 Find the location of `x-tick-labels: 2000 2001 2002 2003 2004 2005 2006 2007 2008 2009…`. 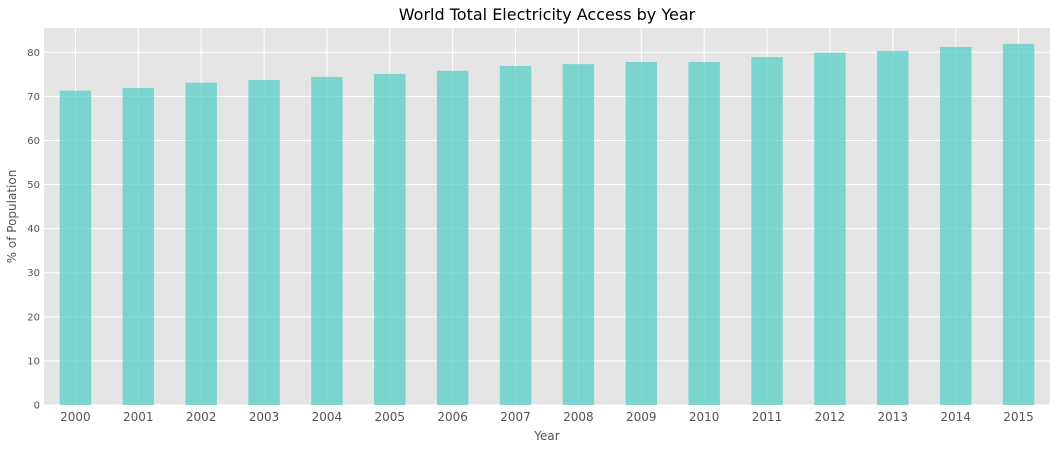

x-tick-labels: 2000 2001 2002 2003 2004 2005 2006 2007 2008 2009… is located at coordinates (547, 417).